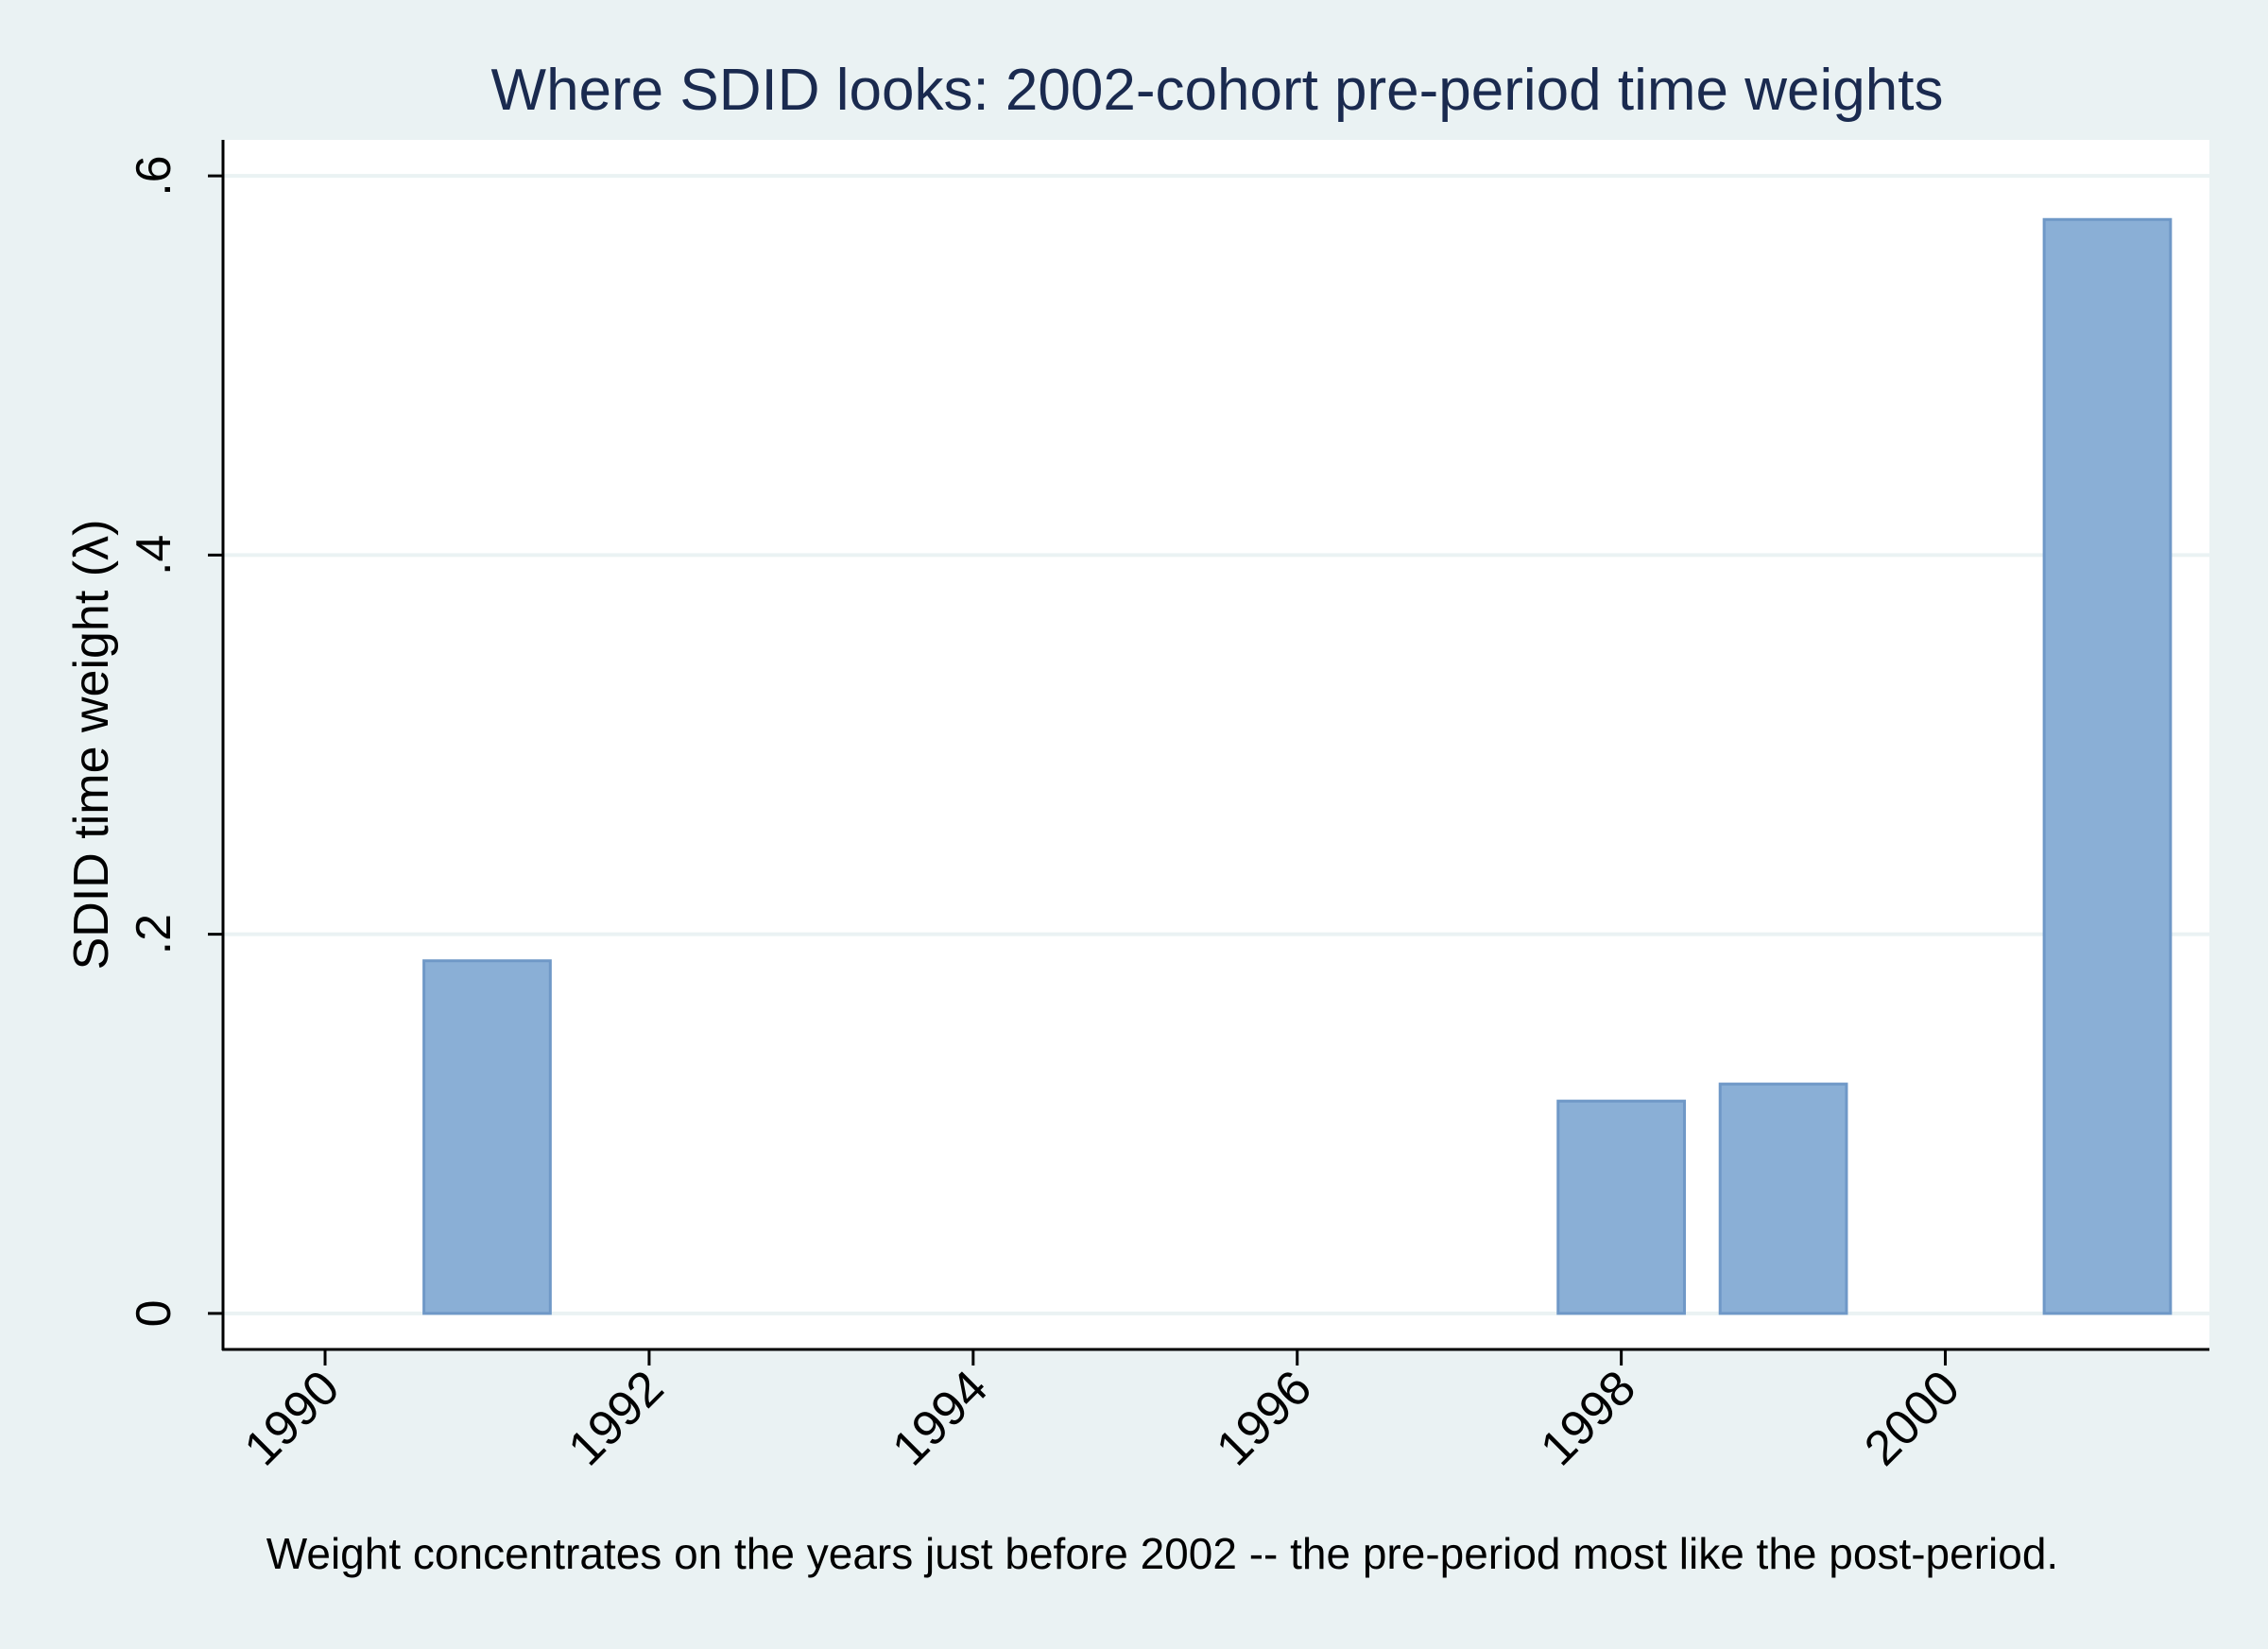 This screenshot has width=2268, height=1649. I want to click on x-tick-label: 2000, so click(1912, 1418).